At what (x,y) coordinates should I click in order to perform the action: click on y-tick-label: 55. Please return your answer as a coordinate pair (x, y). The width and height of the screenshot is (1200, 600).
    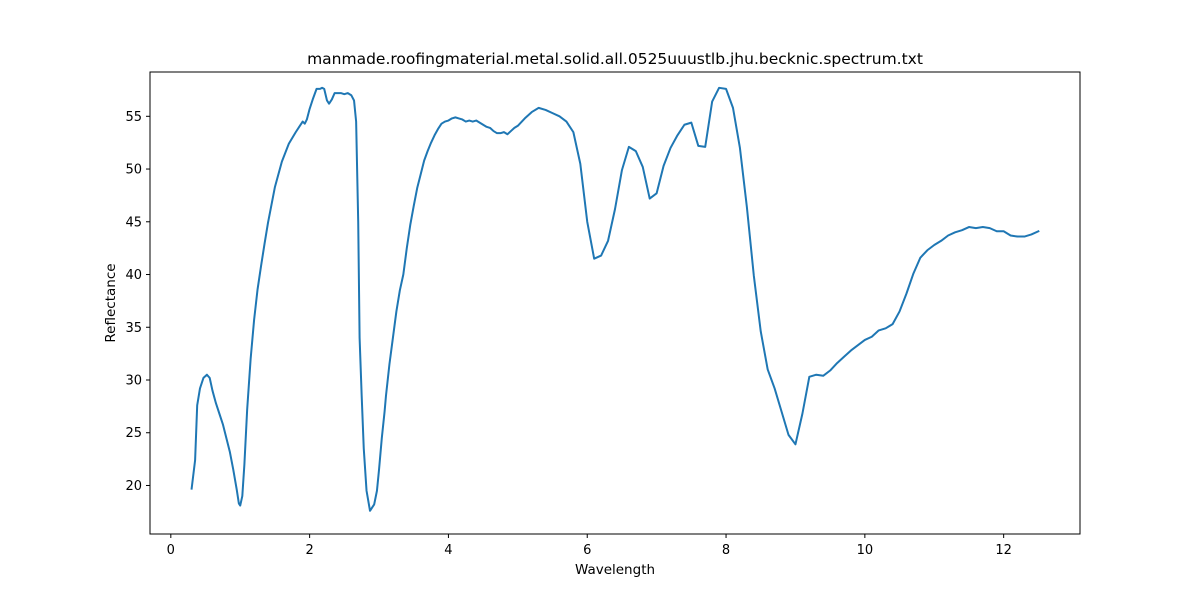
    Looking at the image, I should click on (133, 117).